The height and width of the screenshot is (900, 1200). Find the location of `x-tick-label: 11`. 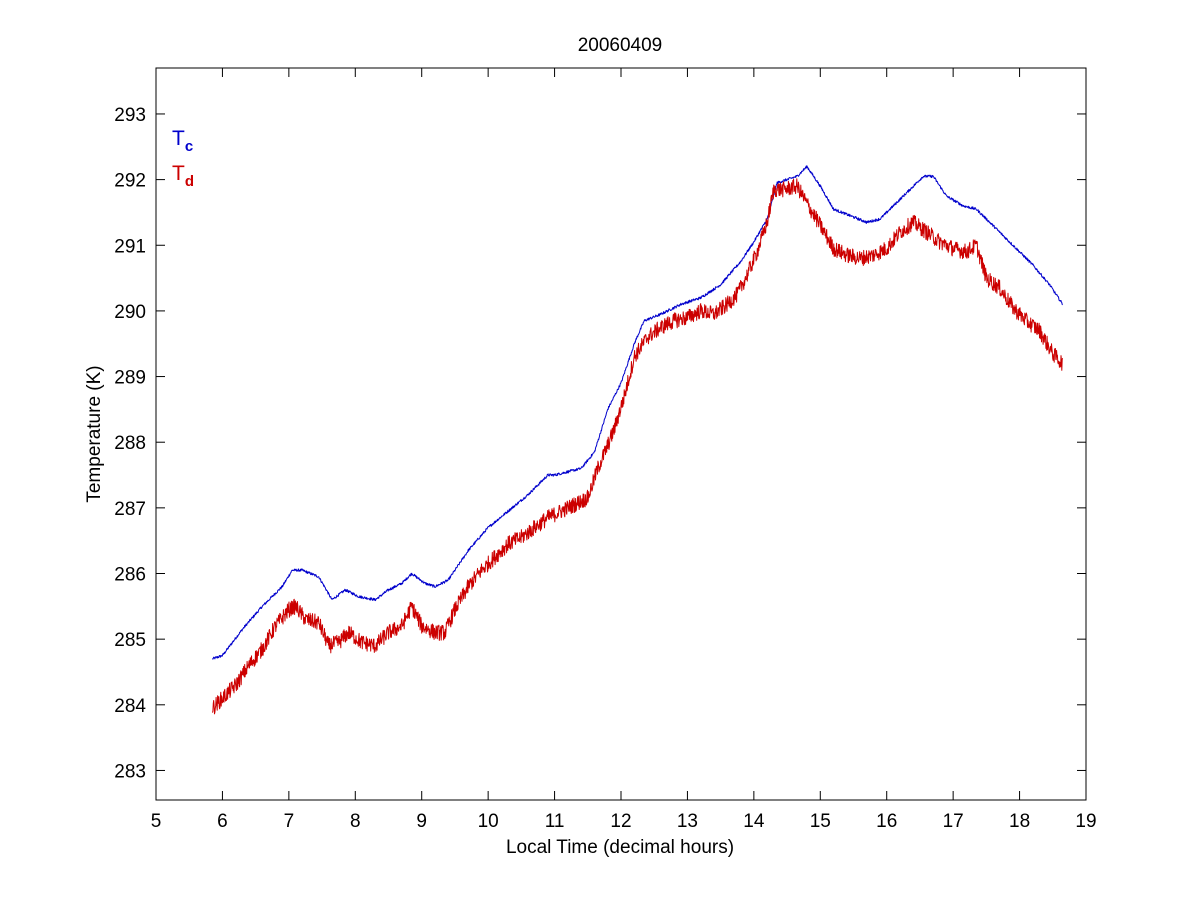

x-tick-label: 11 is located at coordinates (555, 821).